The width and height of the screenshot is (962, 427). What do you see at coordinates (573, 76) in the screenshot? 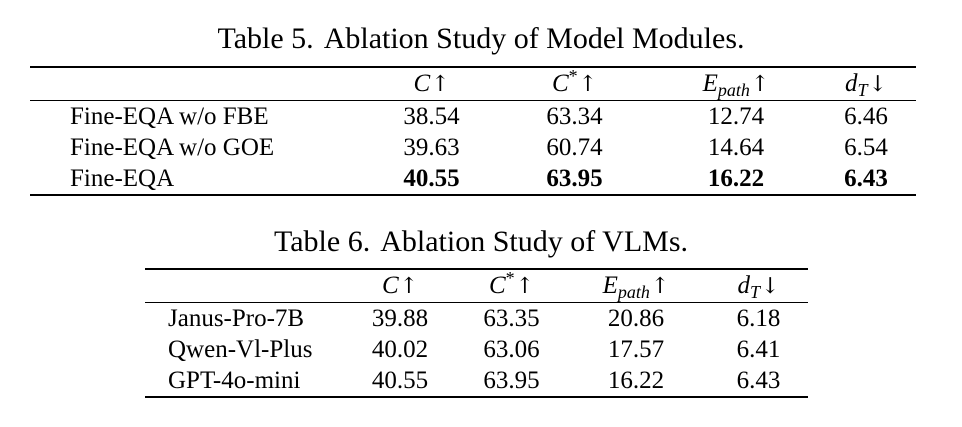
I see `table5-header-cstar-sup: *` at bounding box center [573, 76].